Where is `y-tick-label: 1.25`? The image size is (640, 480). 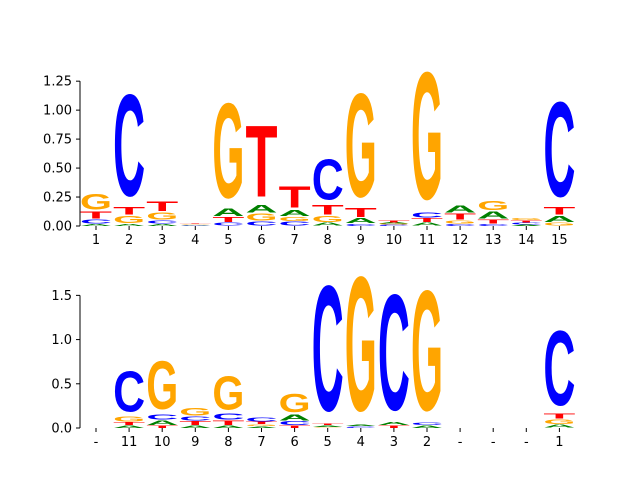
y-tick-label: 1.25 is located at coordinates (57, 82).